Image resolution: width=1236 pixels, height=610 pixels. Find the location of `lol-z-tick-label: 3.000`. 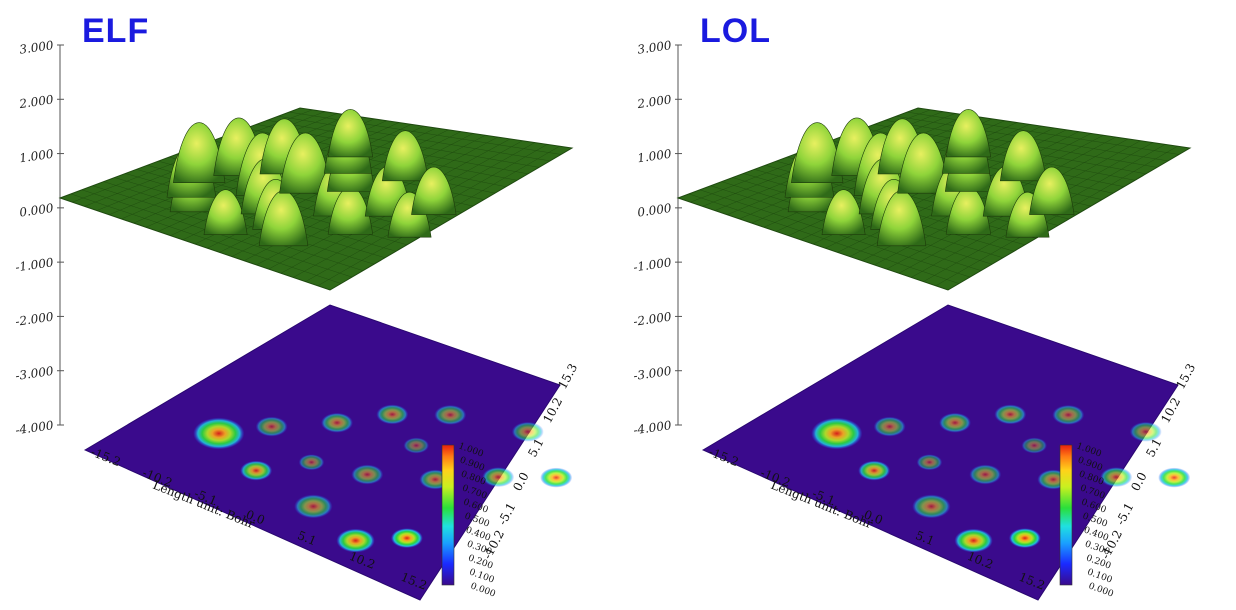

lol-z-tick-label: 3.000 is located at coordinates (654, 47).